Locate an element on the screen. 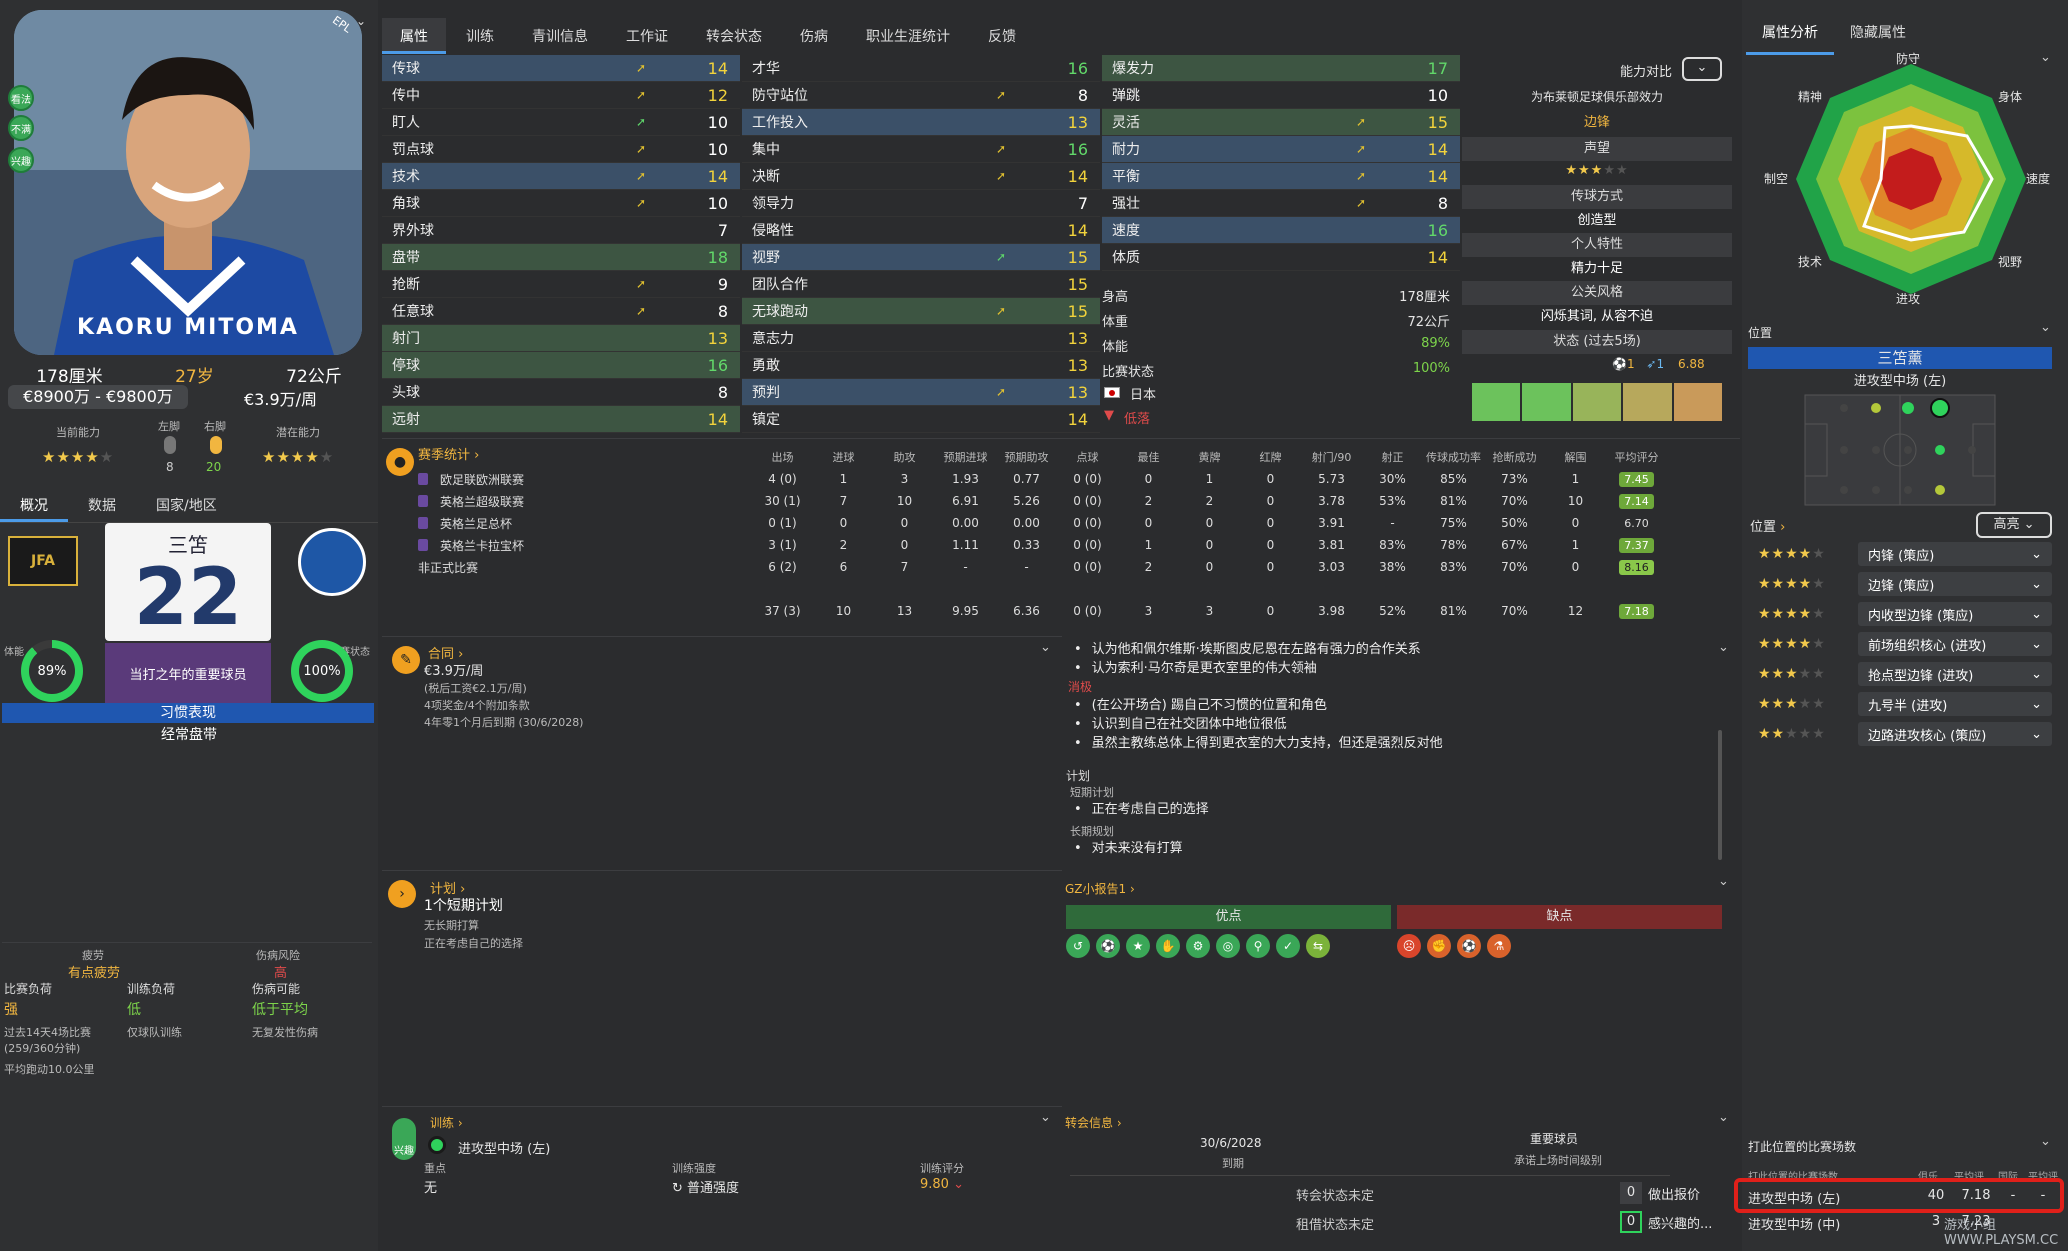 The width and height of the screenshot is (2068, 1251). attr-row: 耐力 ➚ 14 is located at coordinates (1281, 149).